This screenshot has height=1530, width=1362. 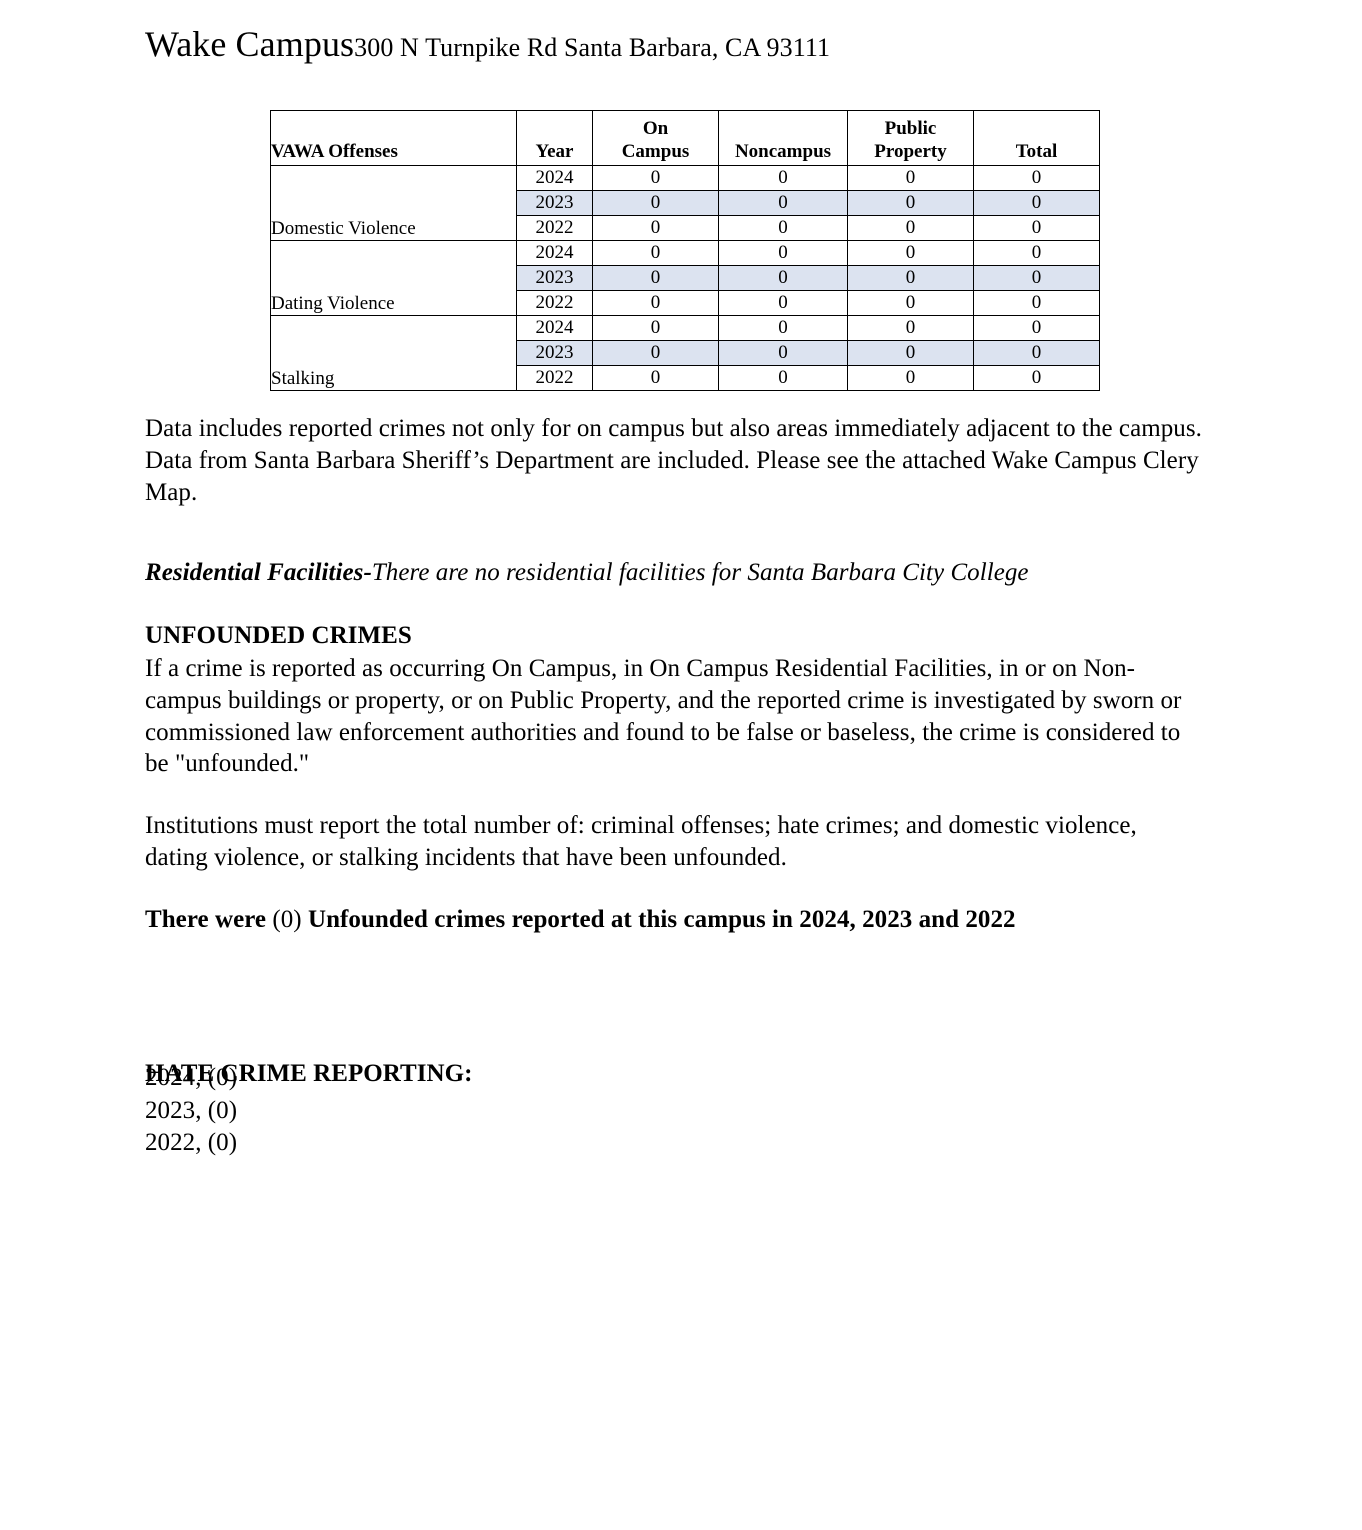 I want to click on hate-crime-reporting-list: 2024, (0) 2023, (0) 2022, (0), so click(x=191, y=1111).